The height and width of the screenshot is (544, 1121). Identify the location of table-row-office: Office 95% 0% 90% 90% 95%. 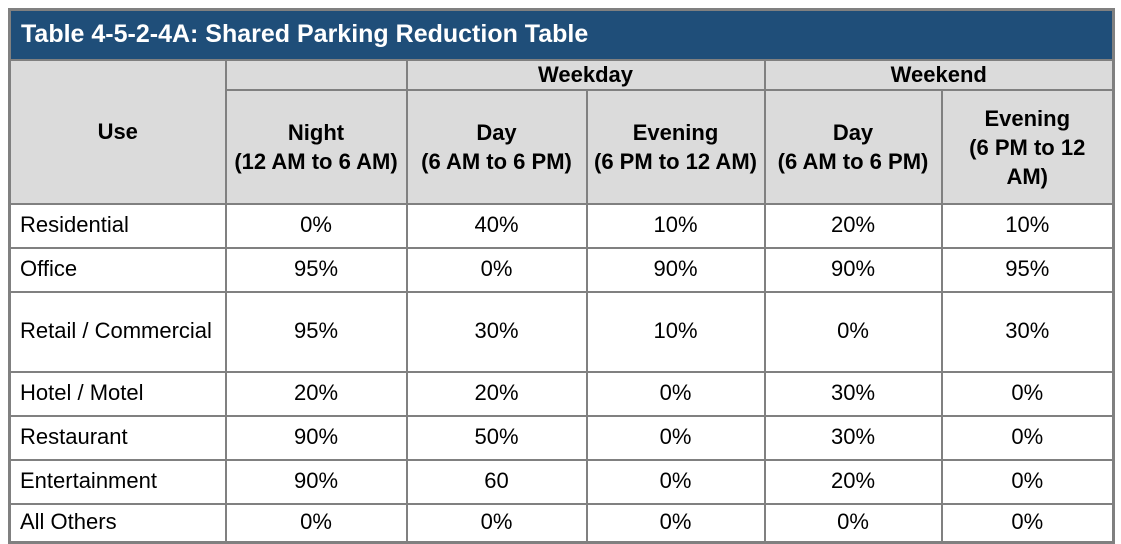
(561, 270).